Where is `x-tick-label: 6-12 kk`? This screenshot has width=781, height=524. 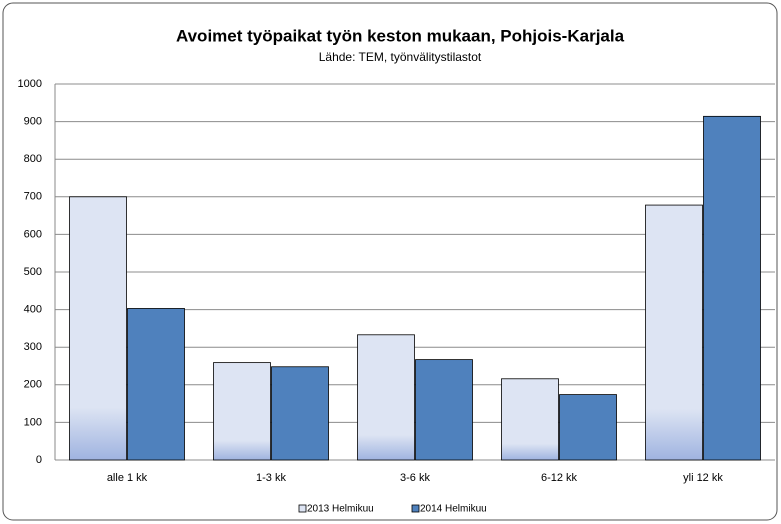
x-tick-label: 6-12 kk is located at coordinates (559, 478).